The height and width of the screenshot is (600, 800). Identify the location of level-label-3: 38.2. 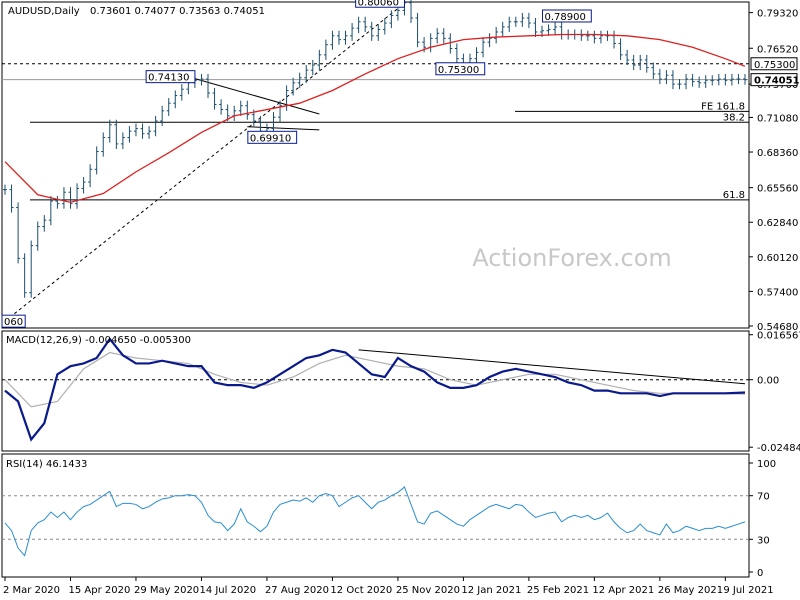
(734, 117).